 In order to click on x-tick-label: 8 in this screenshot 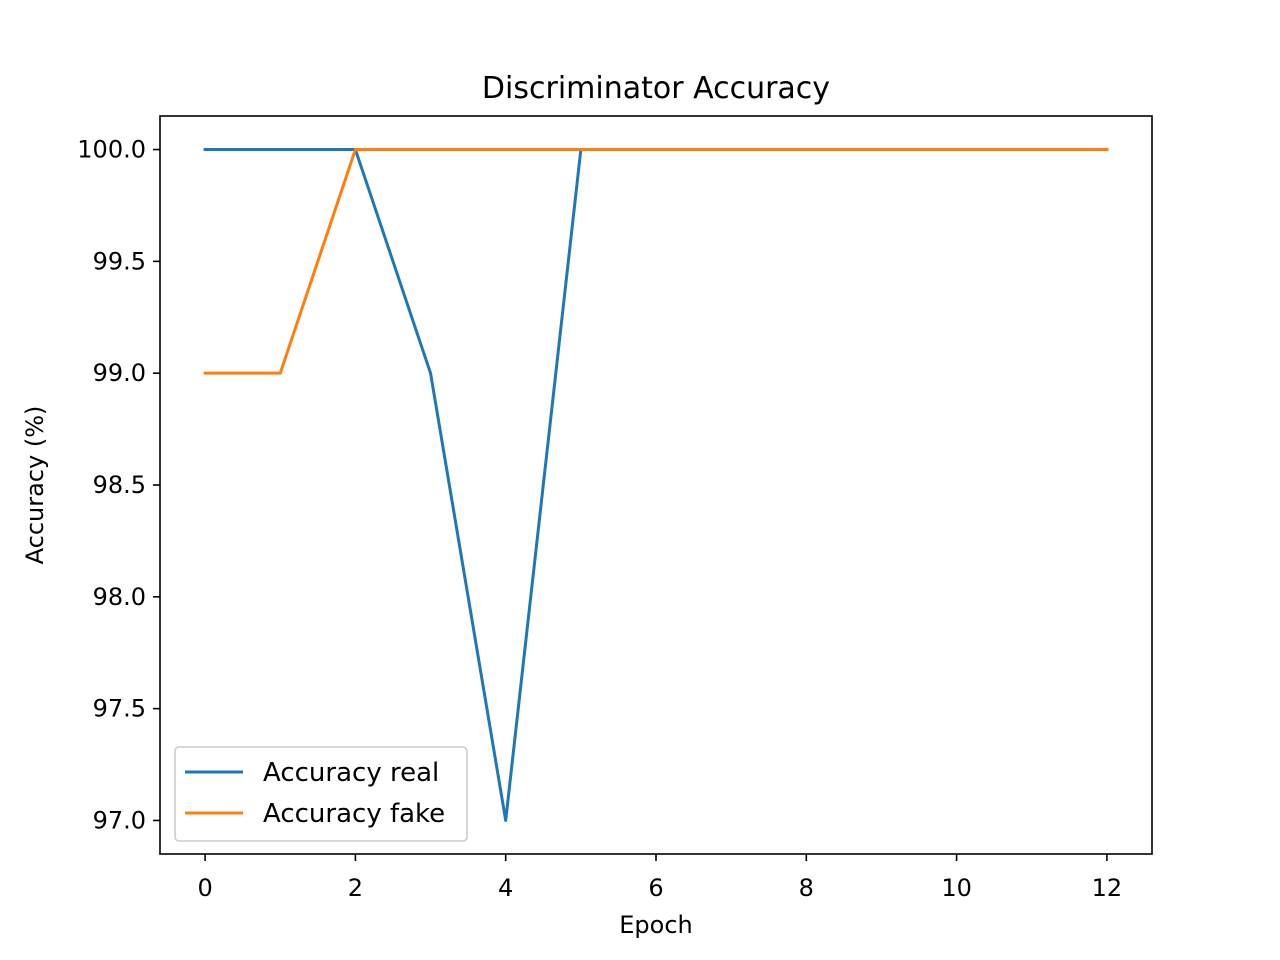, I will do `click(806, 888)`.